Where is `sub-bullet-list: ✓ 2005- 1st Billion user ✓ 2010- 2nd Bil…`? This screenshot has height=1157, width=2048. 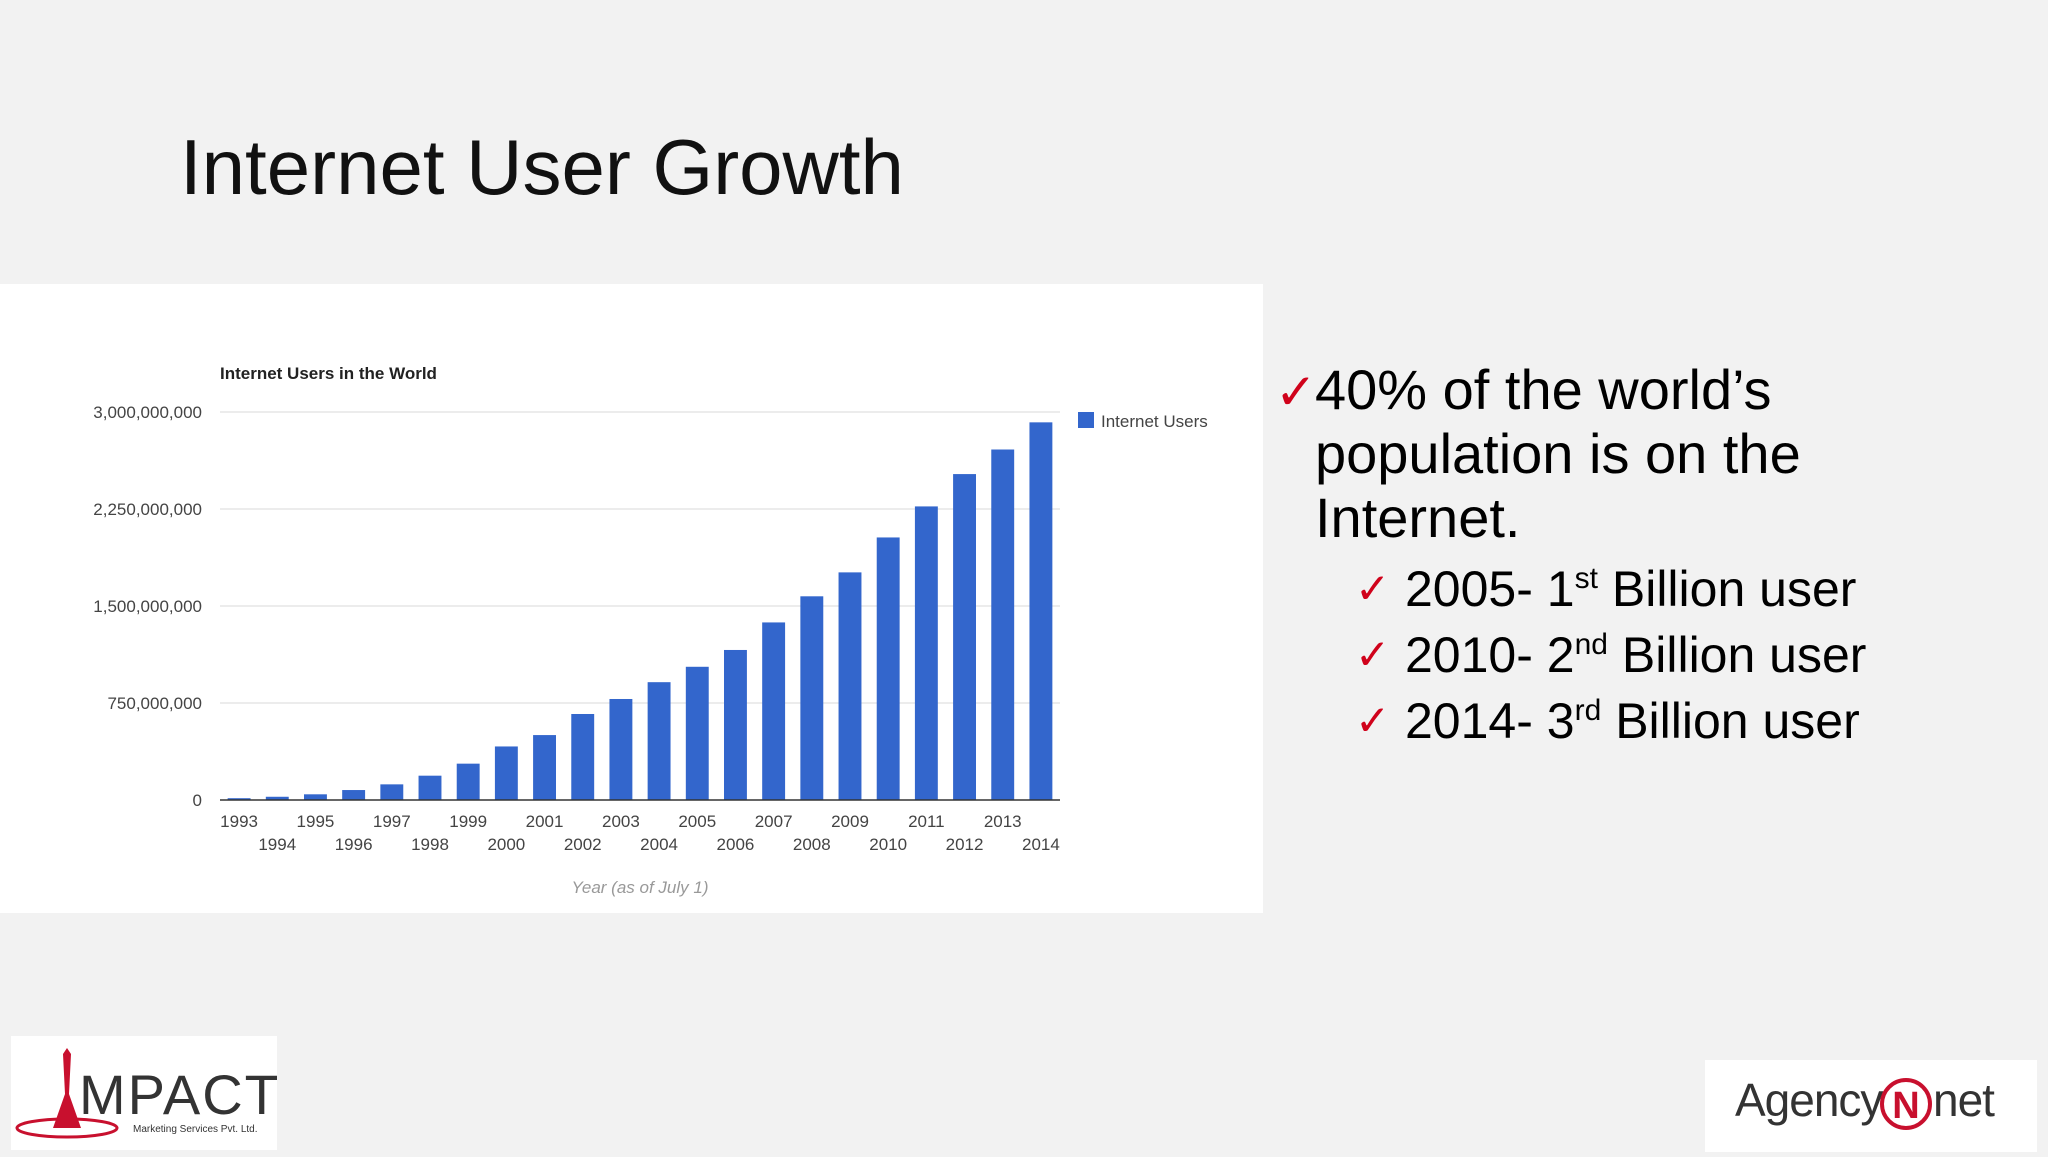 sub-bullet-list: ✓ 2005- 1st Billion user ✓ 2010- 2nd Bil… is located at coordinates (1635, 655).